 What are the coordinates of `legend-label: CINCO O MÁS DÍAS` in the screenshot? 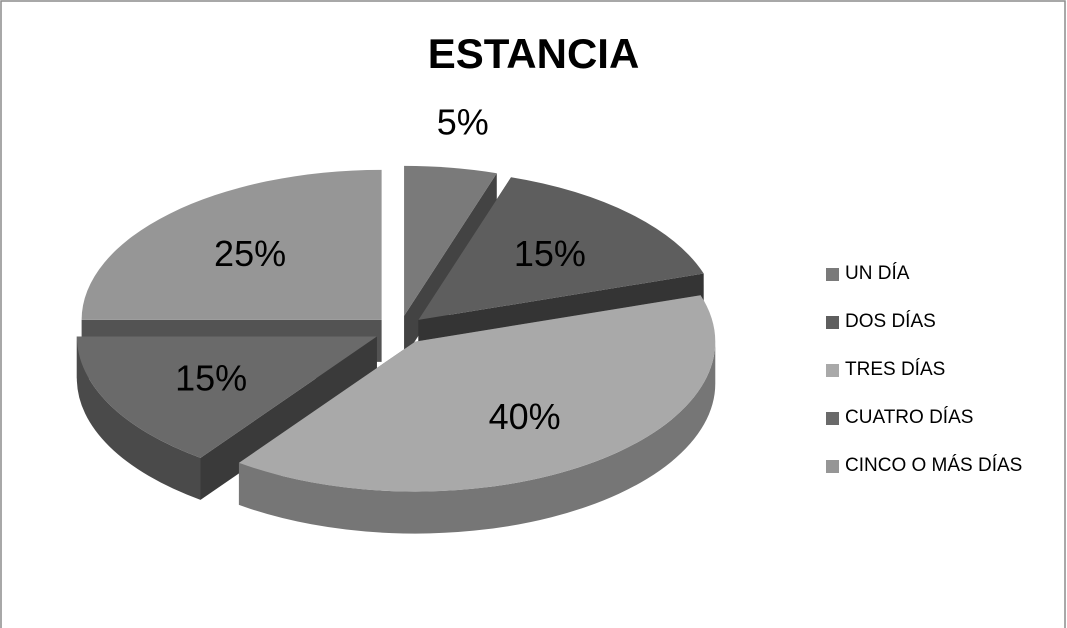 It's located at (934, 465).